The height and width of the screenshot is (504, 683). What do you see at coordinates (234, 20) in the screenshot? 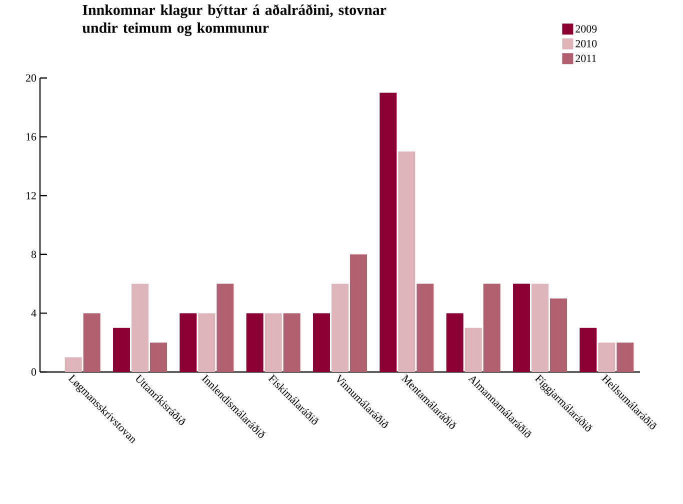
I see `chart-title: Innkomnar klagur býttar á aðalráðini, stovnar undir teimum og kommunur` at bounding box center [234, 20].